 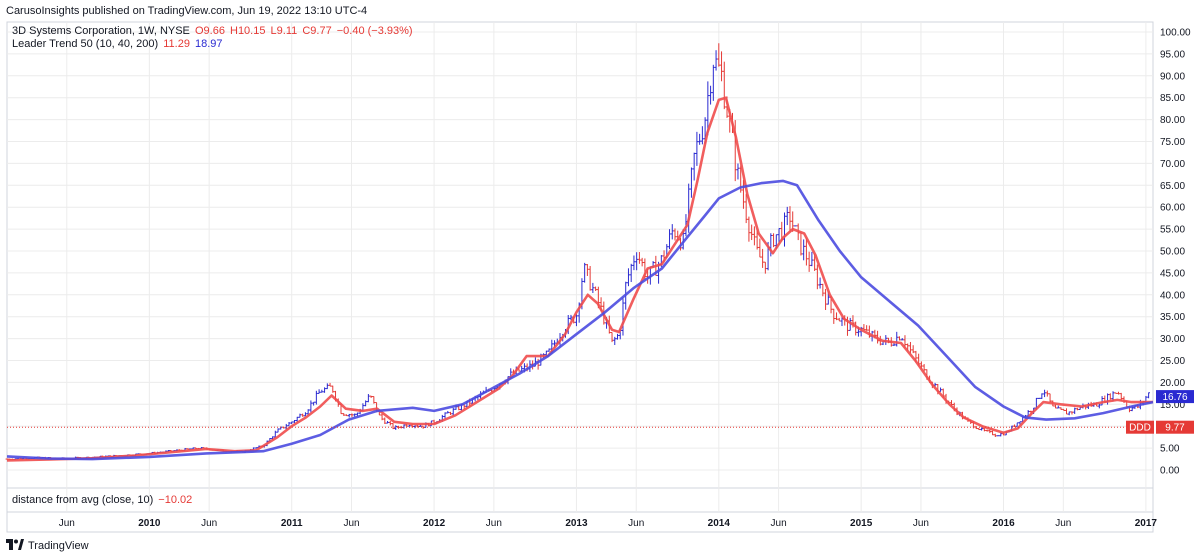 What do you see at coordinates (1170, 471) in the screenshot?
I see `y-tick-label: 0.00` at bounding box center [1170, 471].